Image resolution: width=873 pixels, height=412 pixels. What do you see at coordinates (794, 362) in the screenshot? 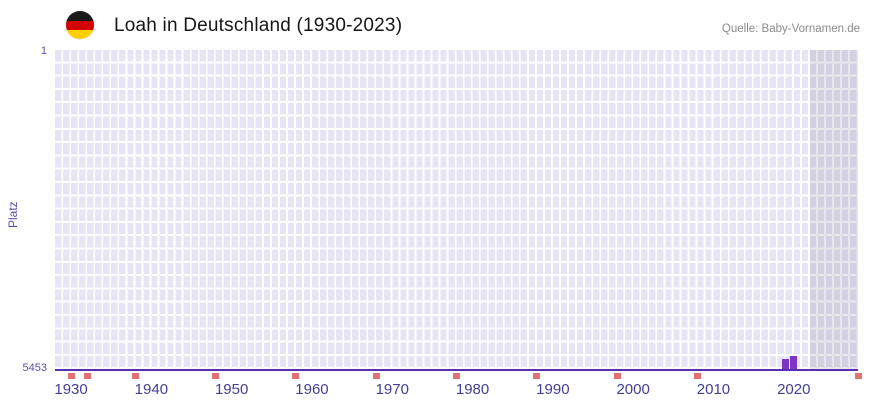
I see `bar-2020` at bounding box center [794, 362].